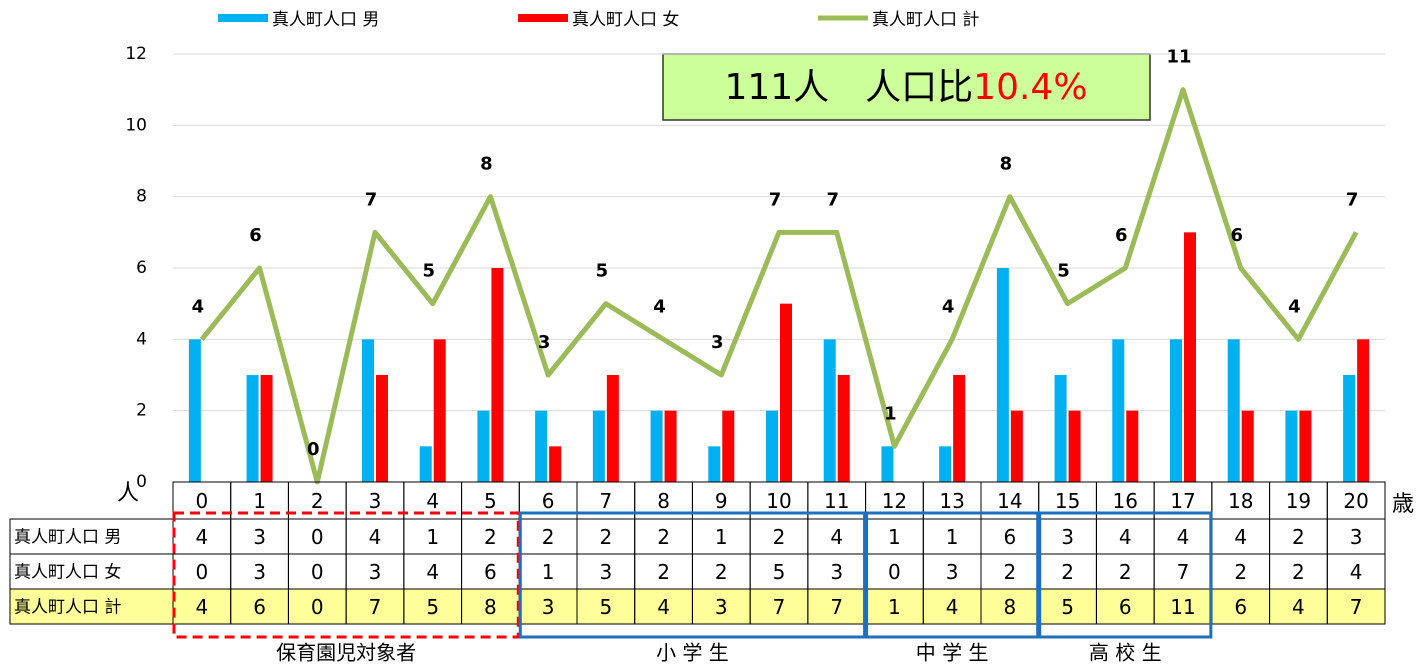 The width and height of the screenshot is (1424, 668). I want to click on annotation: 111人 人口比10.4%, so click(906, 87).